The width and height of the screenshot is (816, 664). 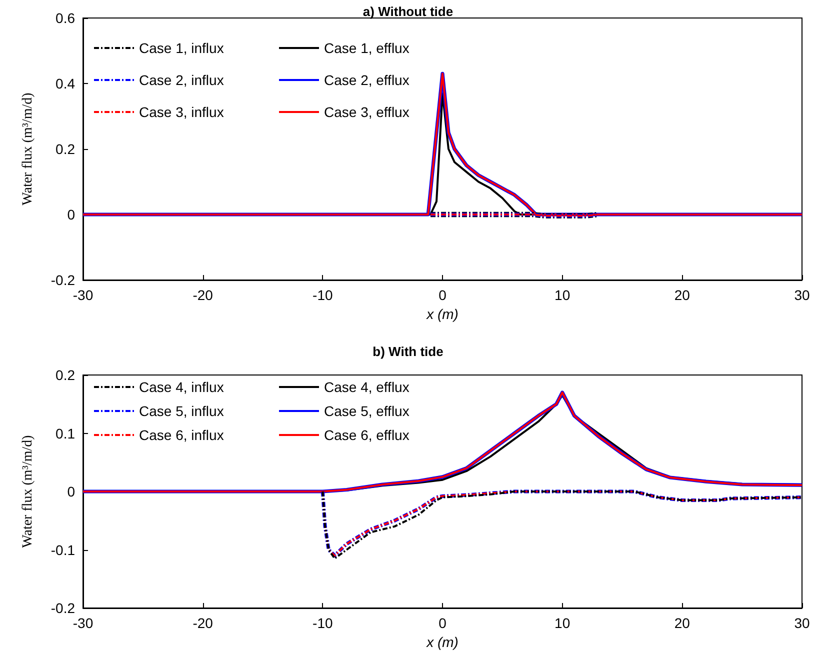 I want to click on legend-label: Case 2, influx, so click(x=181, y=80).